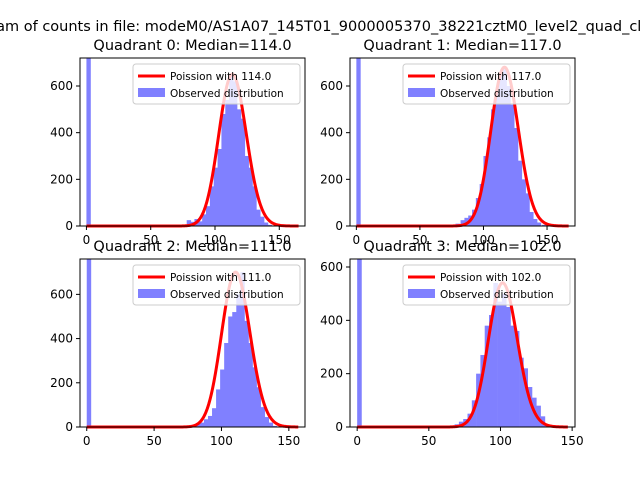  I want to click on legend: Poission with 102.0 Observed distribution, so click(486, 285).